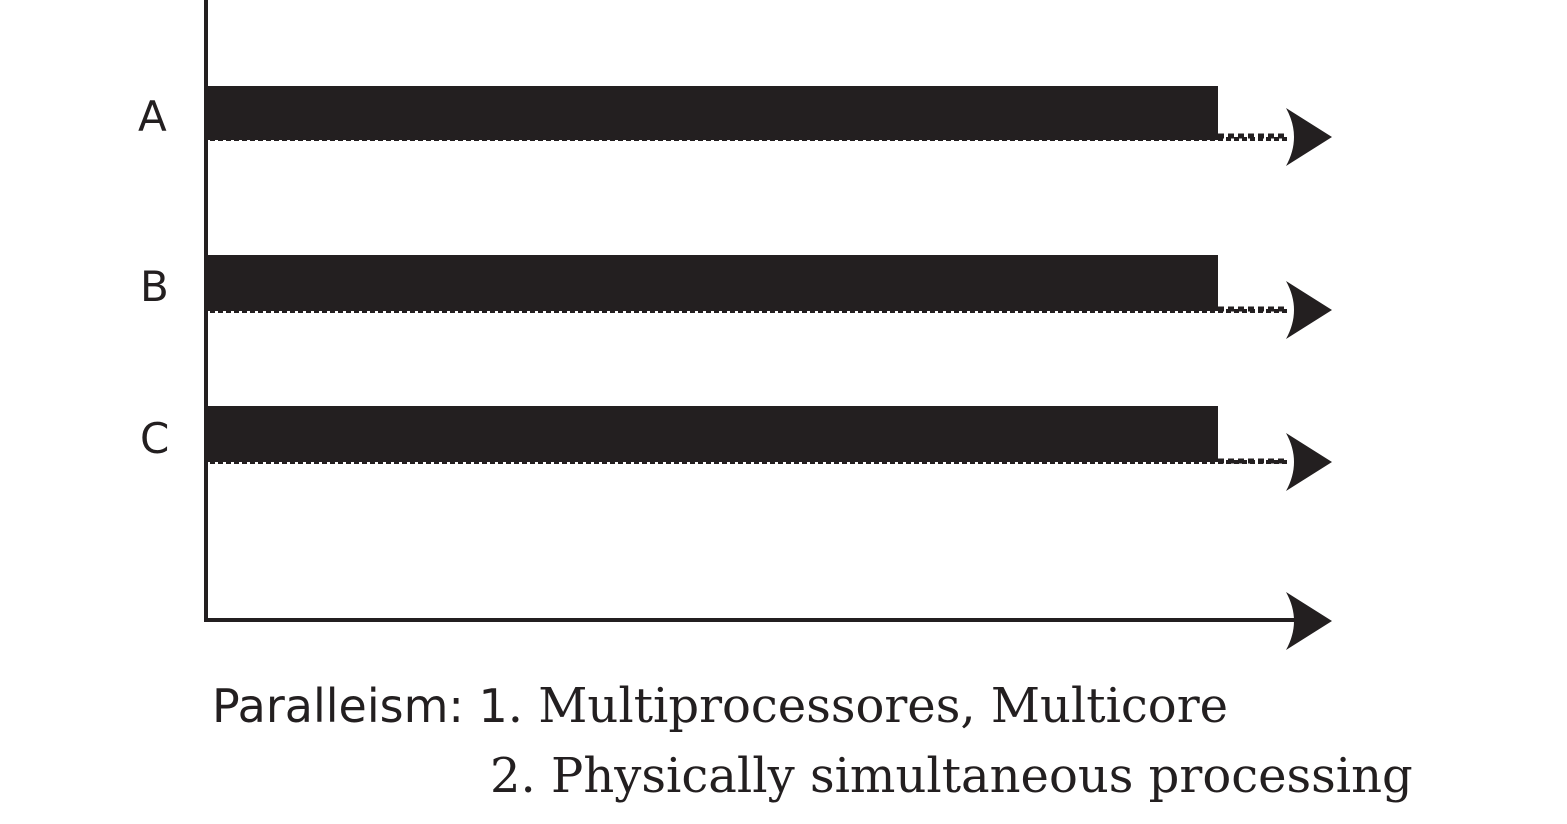 The height and width of the screenshot is (824, 1567). I want to click on timeline-row-b: B, so click(736, 297).